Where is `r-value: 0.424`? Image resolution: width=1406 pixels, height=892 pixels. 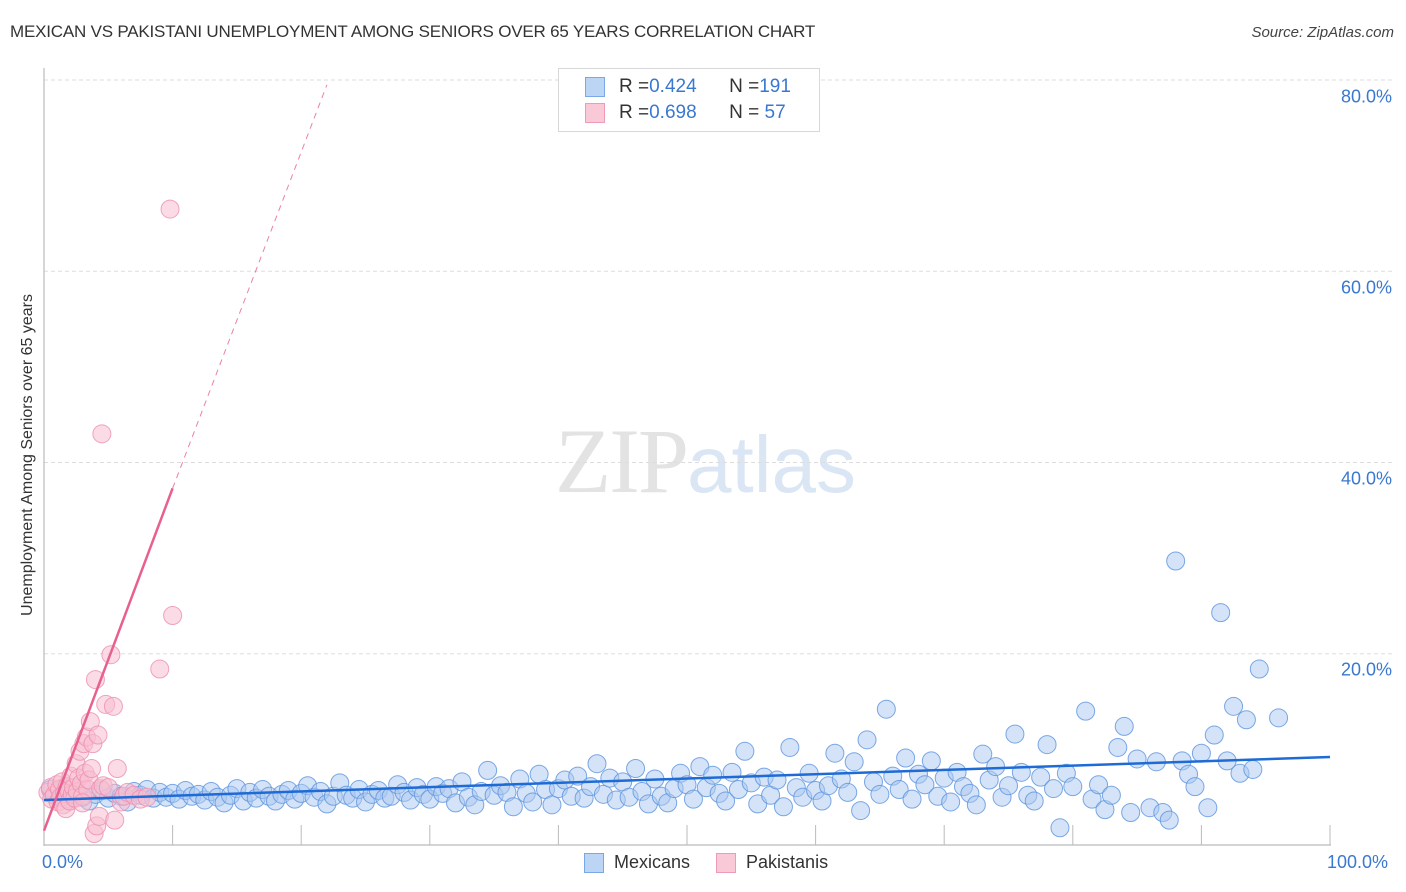 r-value: 0.424 is located at coordinates (673, 86).